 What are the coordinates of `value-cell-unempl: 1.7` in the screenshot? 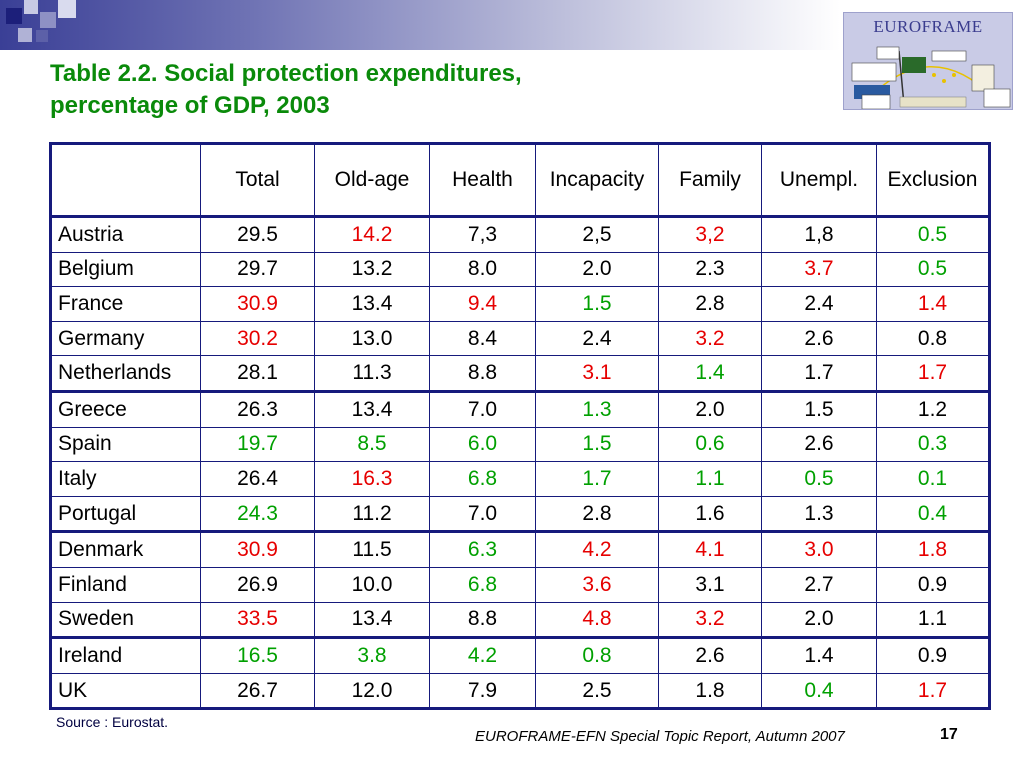 It's located at (819, 374).